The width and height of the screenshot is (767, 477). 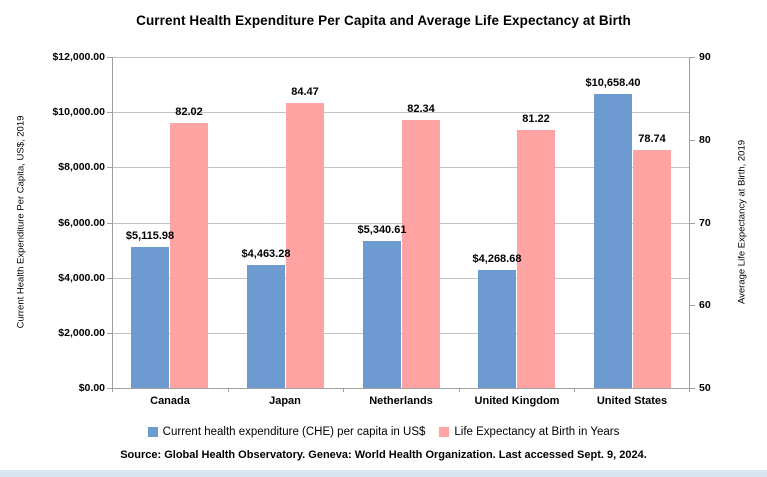 I want to click on right-axis-line, so click(x=689, y=222).